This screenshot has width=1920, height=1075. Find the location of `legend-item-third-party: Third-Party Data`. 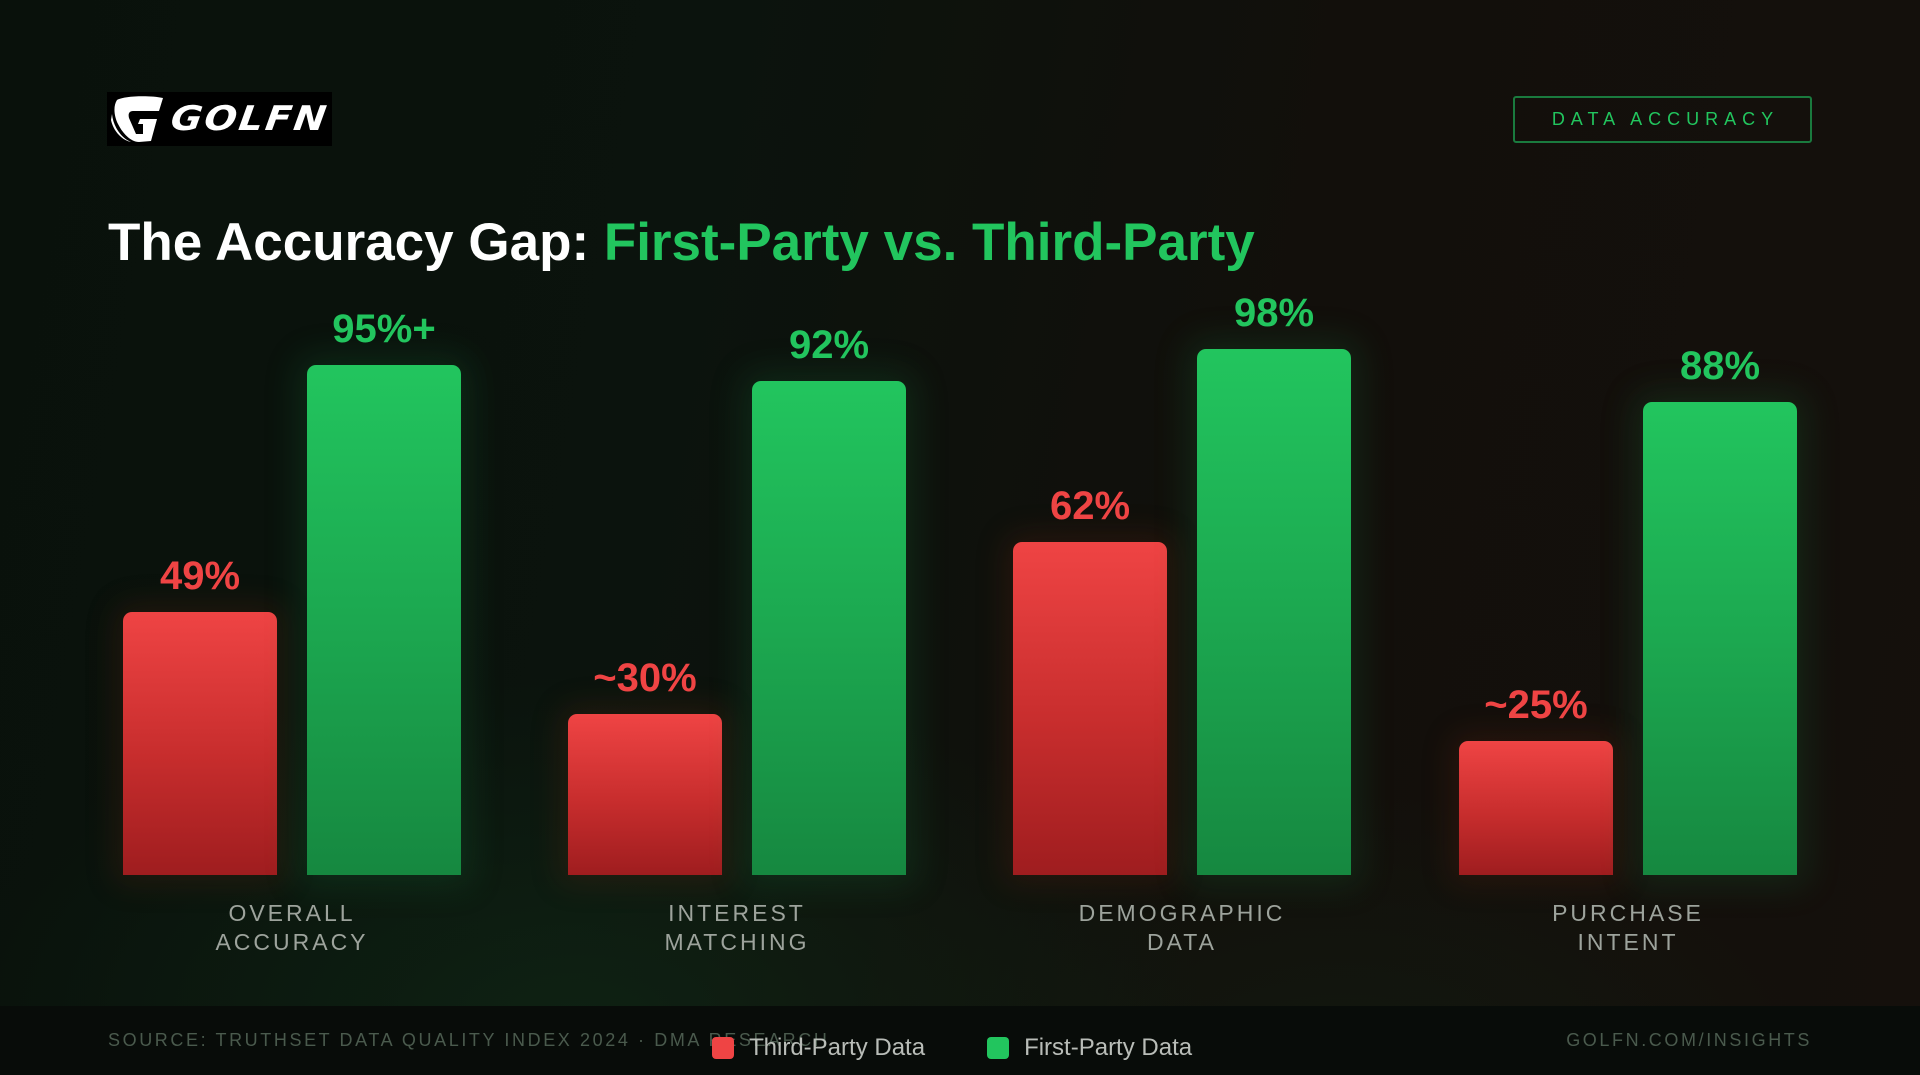

legend-item-third-party: Third-Party Data is located at coordinates (818, 1048).